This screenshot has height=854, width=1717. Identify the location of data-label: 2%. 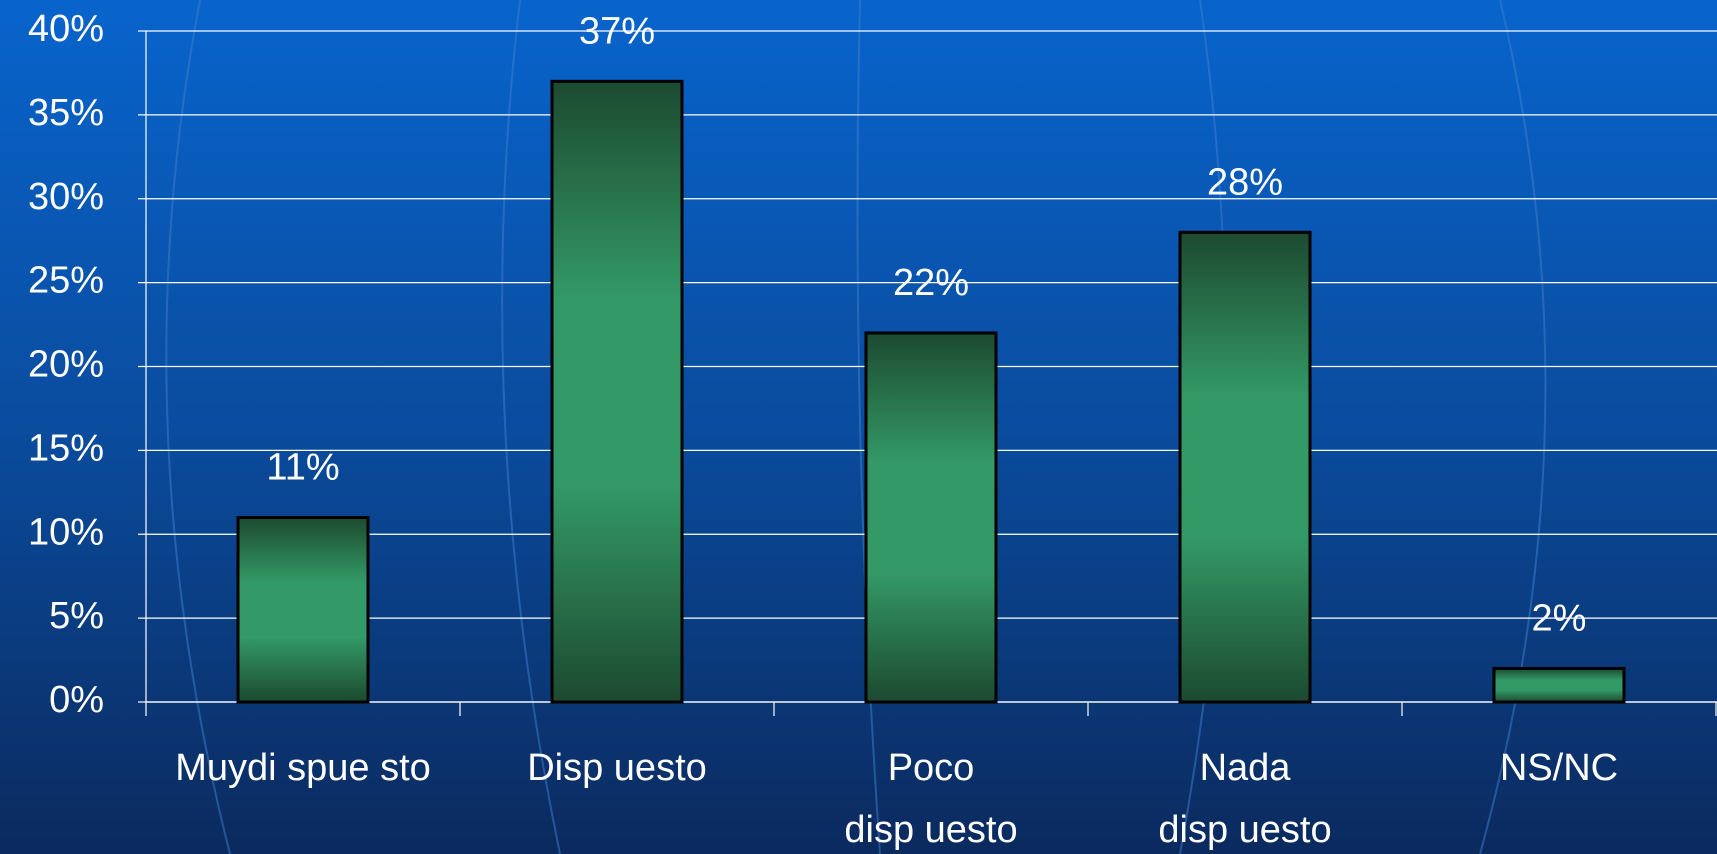
(1559, 618).